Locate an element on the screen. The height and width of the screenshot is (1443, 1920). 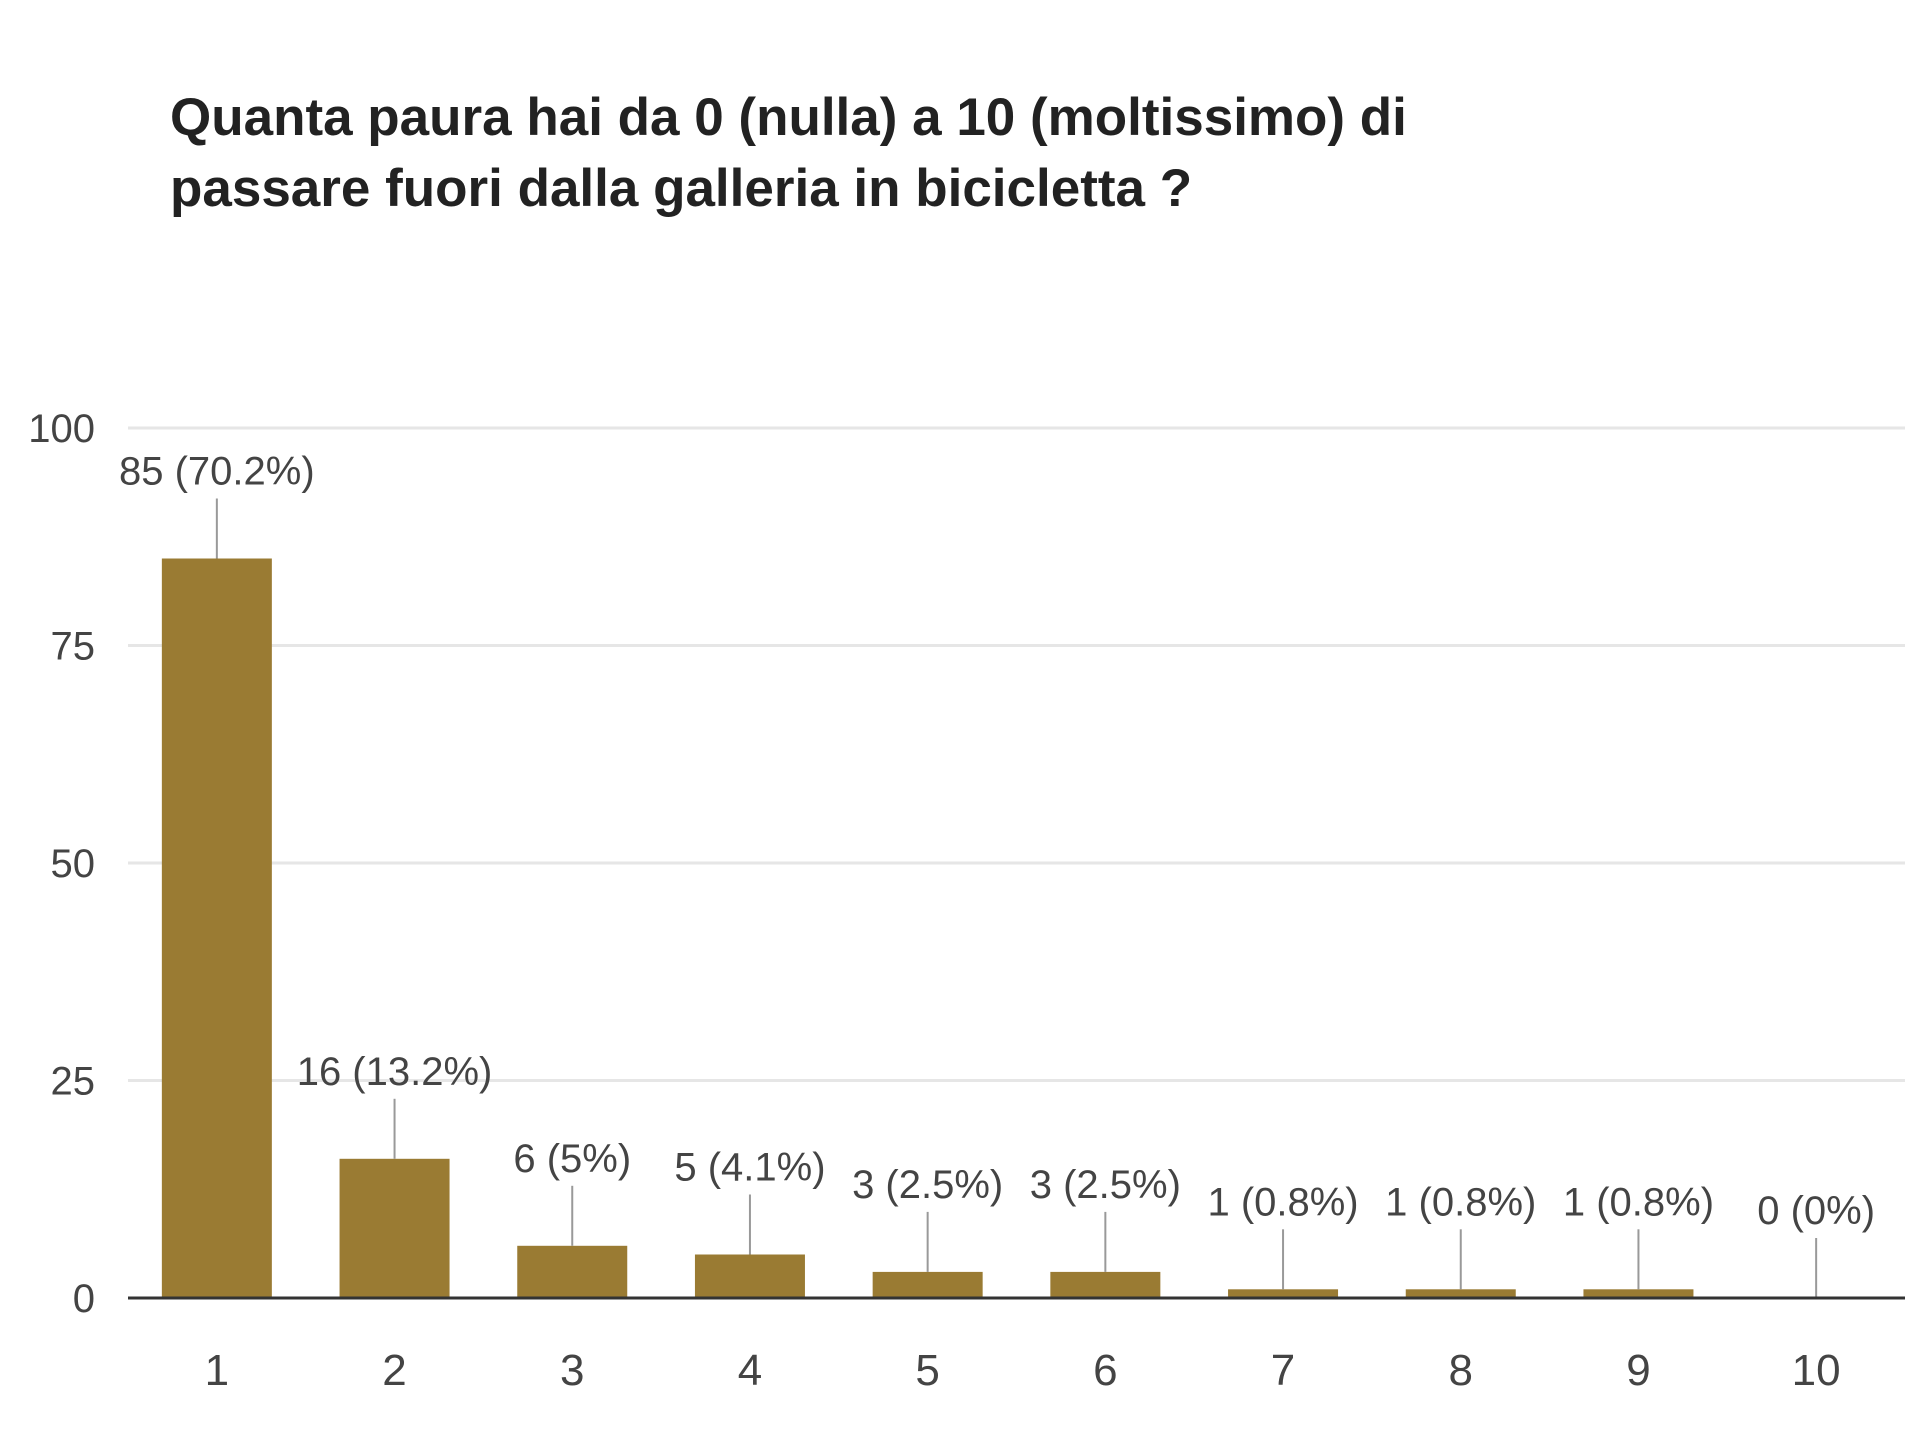
data-label: 0 (0%) is located at coordinates (1816, 1211).